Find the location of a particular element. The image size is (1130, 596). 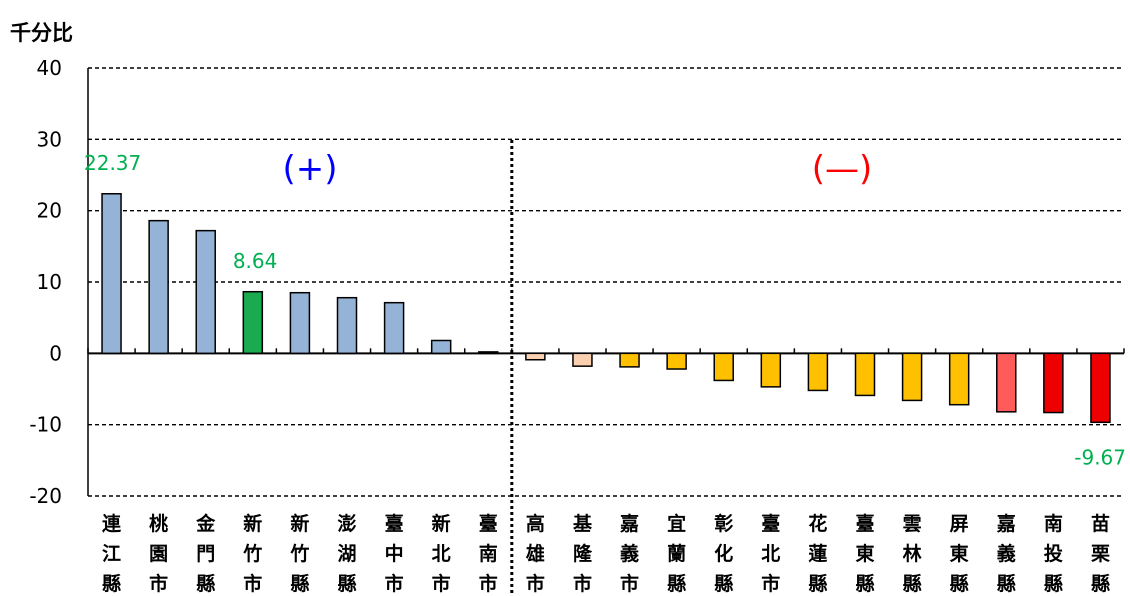

bar-嘉義市 is located at coordinates (629, 360).